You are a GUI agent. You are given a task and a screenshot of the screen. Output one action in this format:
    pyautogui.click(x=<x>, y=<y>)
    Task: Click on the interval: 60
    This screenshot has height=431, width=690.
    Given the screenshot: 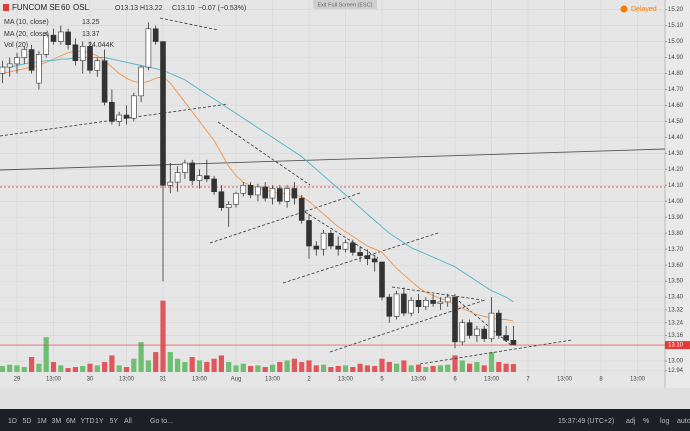 What is the action you would take?
    pyautogui.click(x=65, y=7)
    